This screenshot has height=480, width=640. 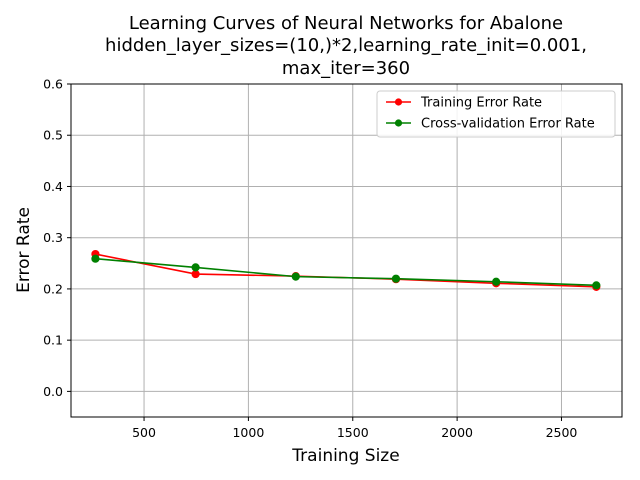 What do you see at coordinates (53, 340) in the screenshot?
I see `y-tick-label: 0.1` at bounding box center [53, 340].